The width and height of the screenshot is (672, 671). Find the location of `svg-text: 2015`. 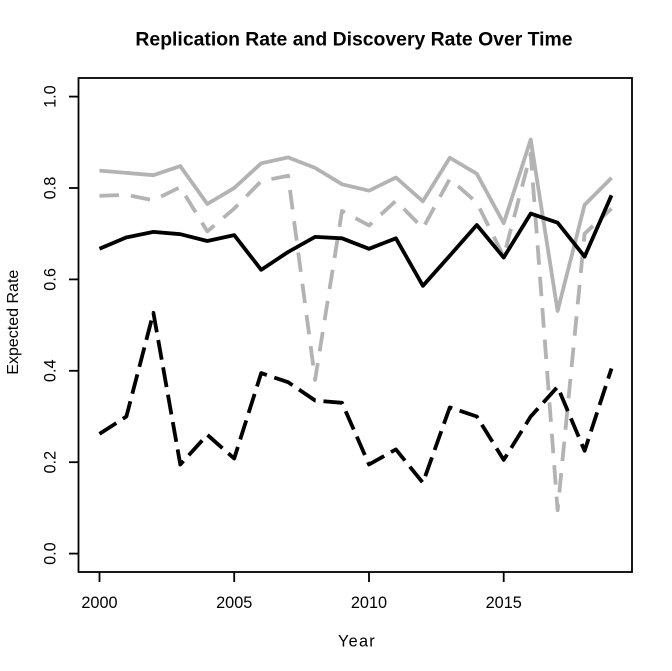

svg-text: 2015 is located at coordinates (504, 603).